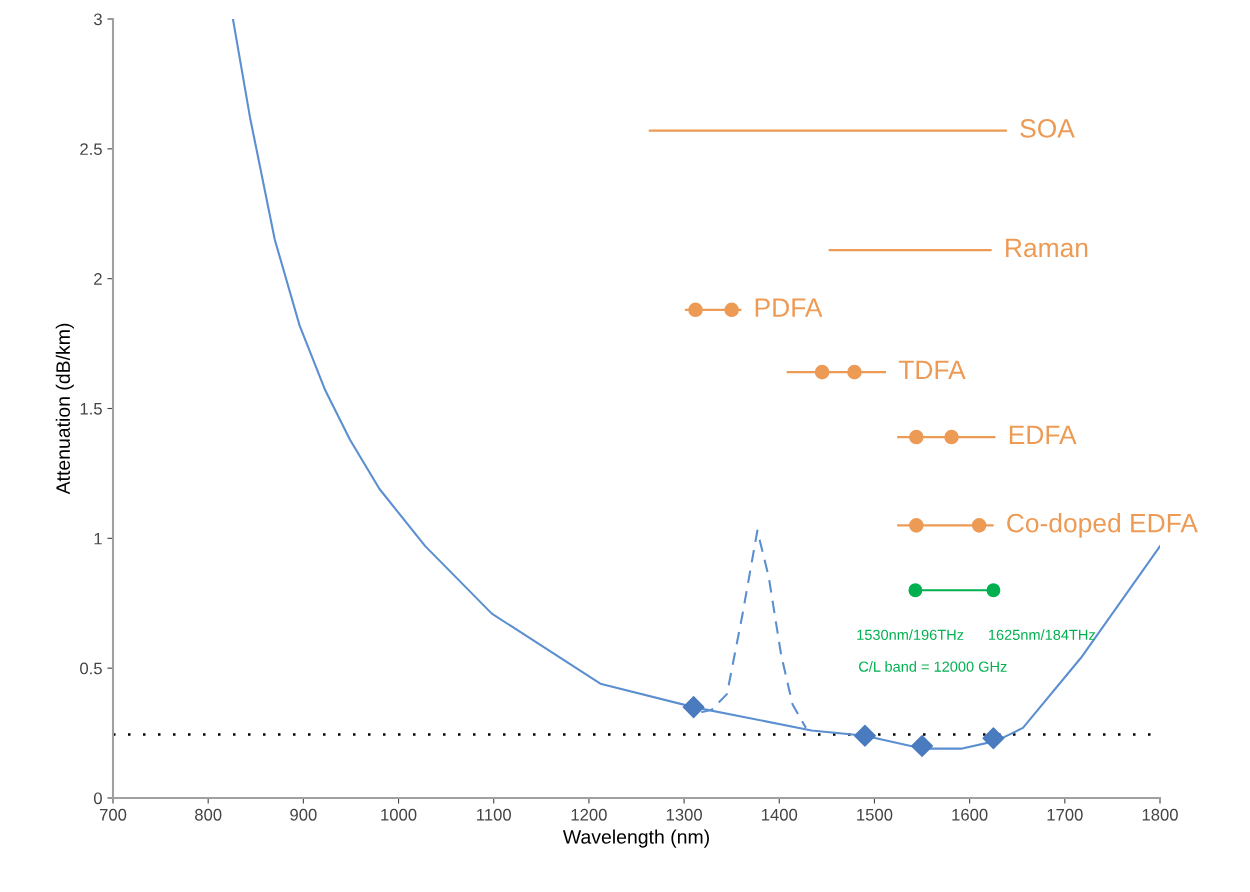 The image size is (1250, 892). What do you see at coordinates (97, 19) in the screenshot?
I see `y-tick-label: 3` at bounding box center [97, 19].